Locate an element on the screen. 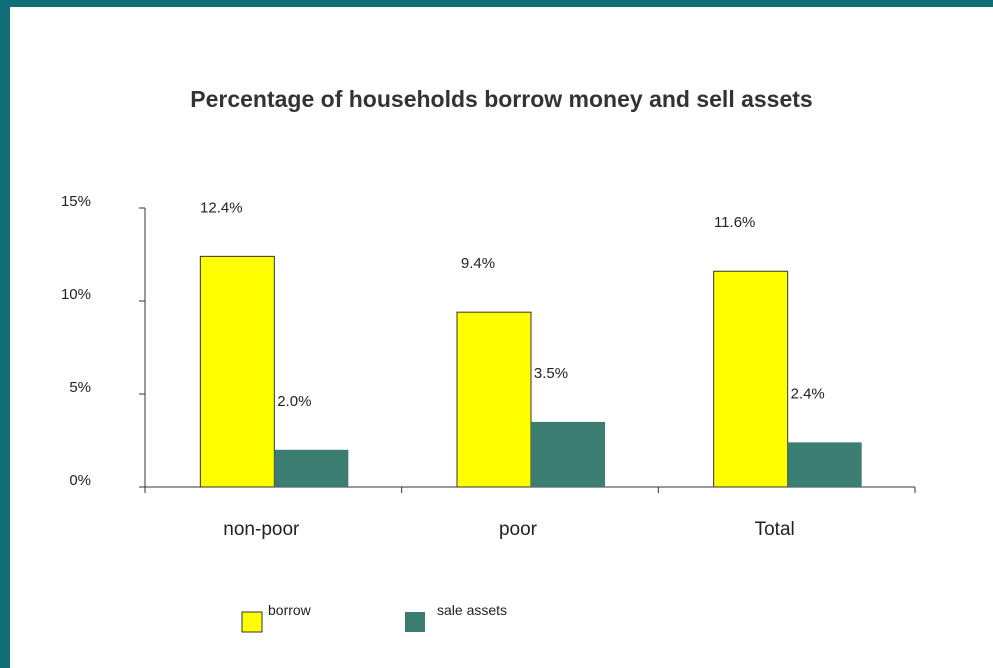 The image size is (993, 668). y-tick-label: 5% is located at coordinates (80, 387).